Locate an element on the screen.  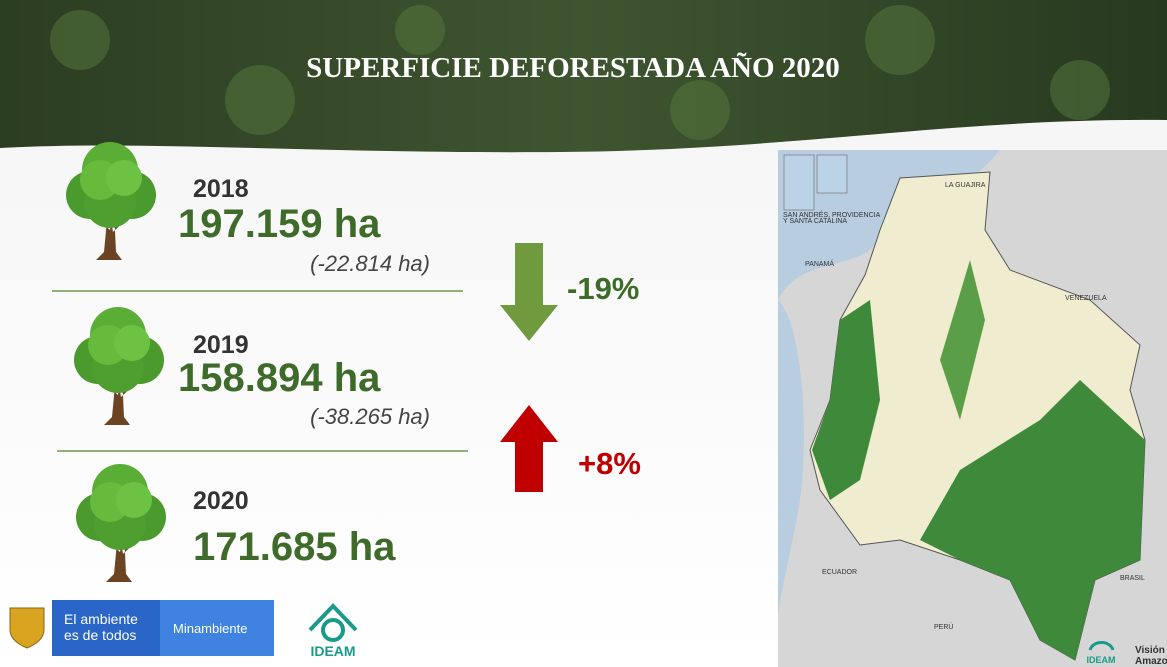
ministry: Minambiente is located at coordinates (210, 628).